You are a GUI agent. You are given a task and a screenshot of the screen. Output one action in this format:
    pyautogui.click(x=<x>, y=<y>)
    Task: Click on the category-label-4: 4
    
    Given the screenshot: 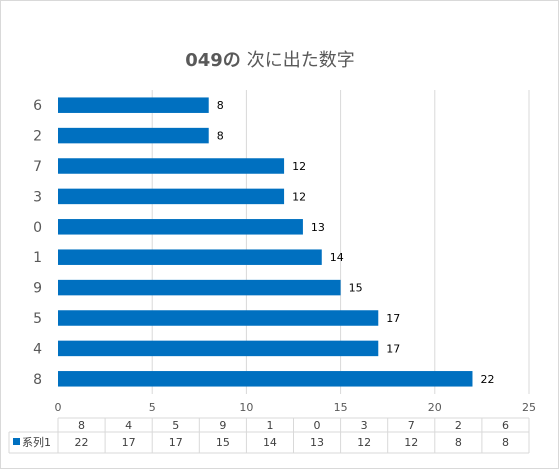 What is the action you would take?
    pyautogui.click(x=37, y=349)
    